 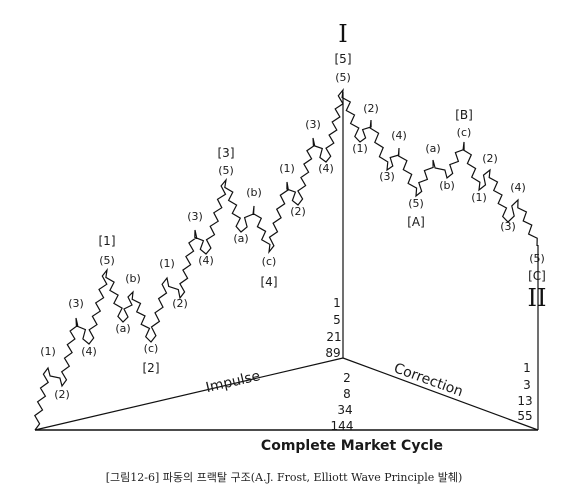 I want to click on impulse-count-4: 89, so click(x=332, y=353).